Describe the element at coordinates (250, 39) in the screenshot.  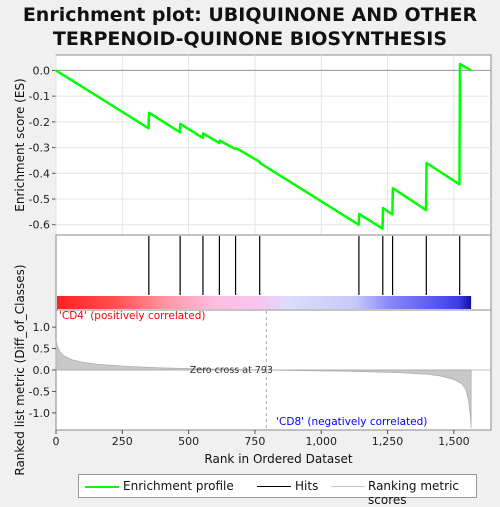
I see `chart-title-line2: TERPENOID-QUINONE BIOSYNTHESIS` at that location.